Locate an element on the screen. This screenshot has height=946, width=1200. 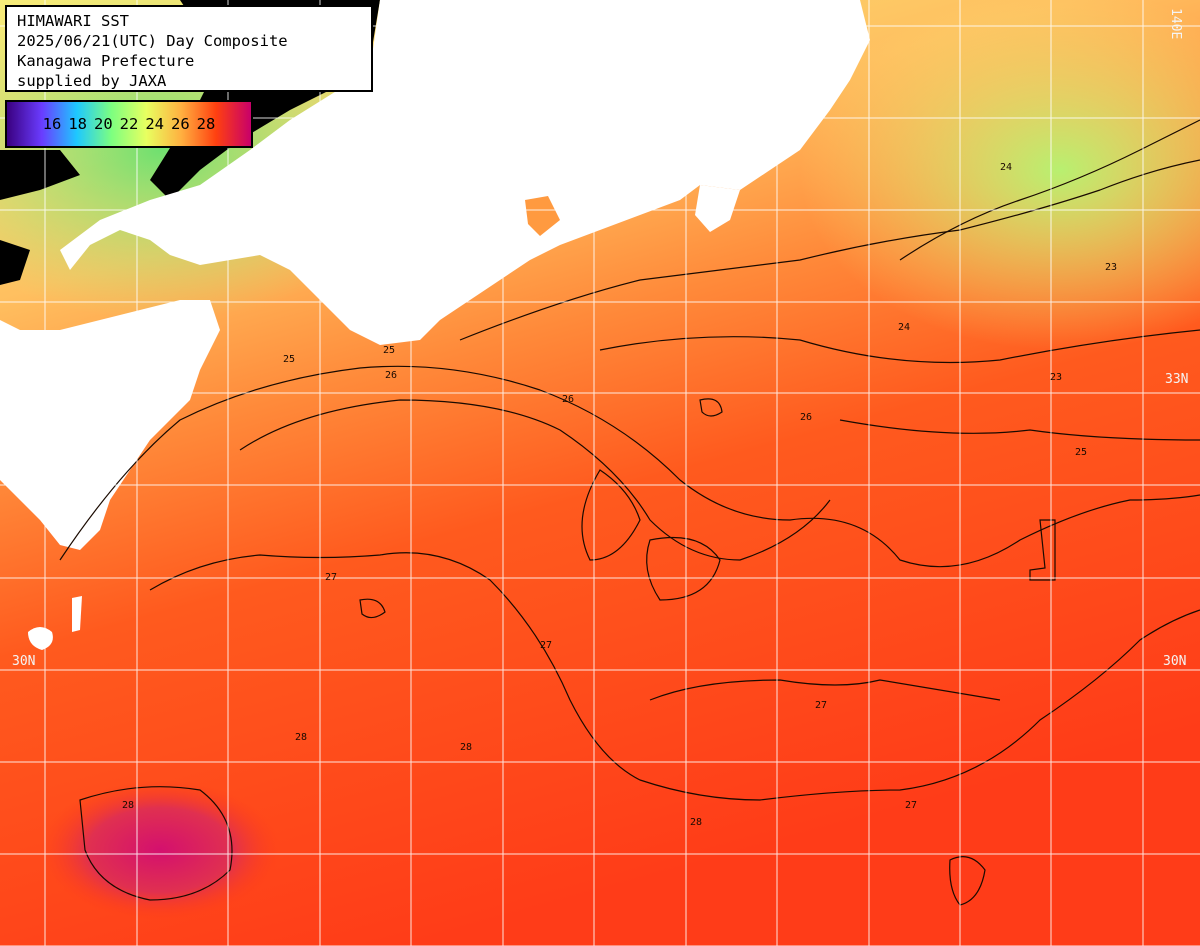
title-line-supplier: supplied by JAXA is located at coordinates (92, 81).